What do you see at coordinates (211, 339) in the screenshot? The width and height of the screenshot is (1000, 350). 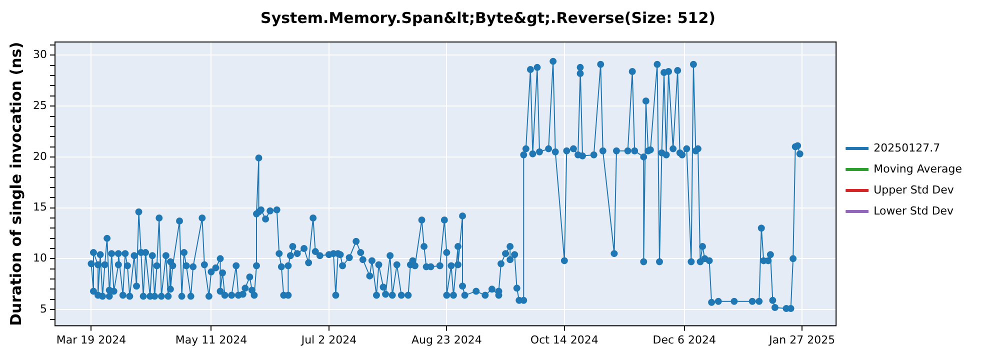 I see `x-tick-label: May 11 2024` at bounding box center [211, 339].